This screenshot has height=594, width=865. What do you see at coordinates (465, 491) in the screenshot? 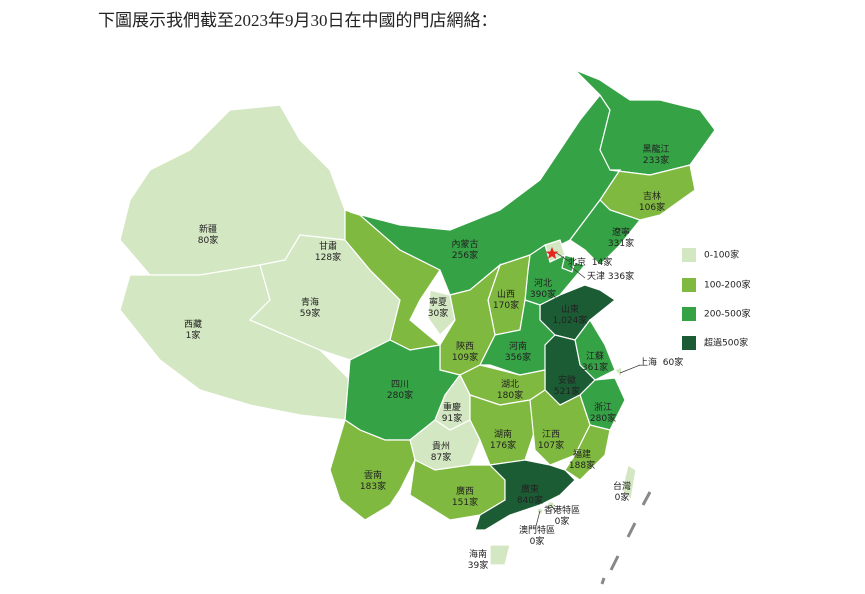
I see `region-name: 廣西` at bounding box center [465, 491].